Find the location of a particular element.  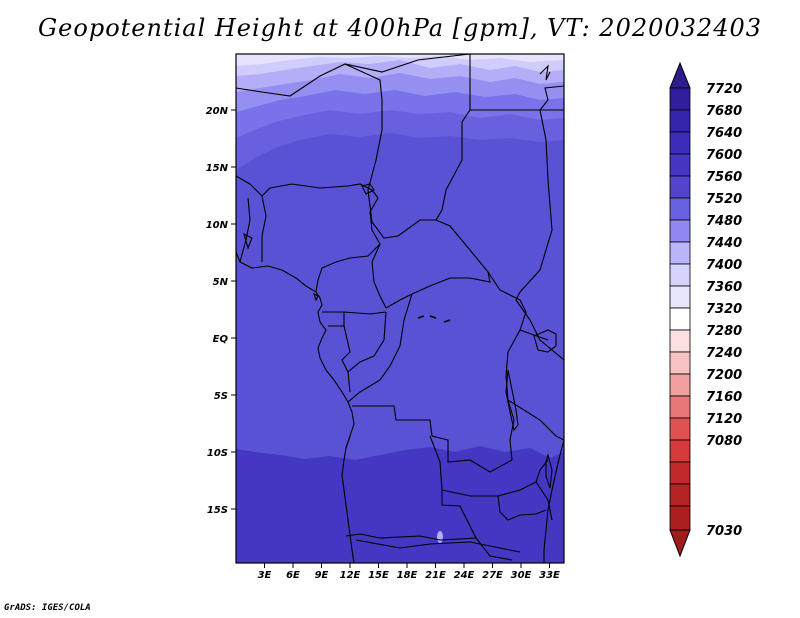

colorbar-label: 7680 is located at coordinates (724, 111).